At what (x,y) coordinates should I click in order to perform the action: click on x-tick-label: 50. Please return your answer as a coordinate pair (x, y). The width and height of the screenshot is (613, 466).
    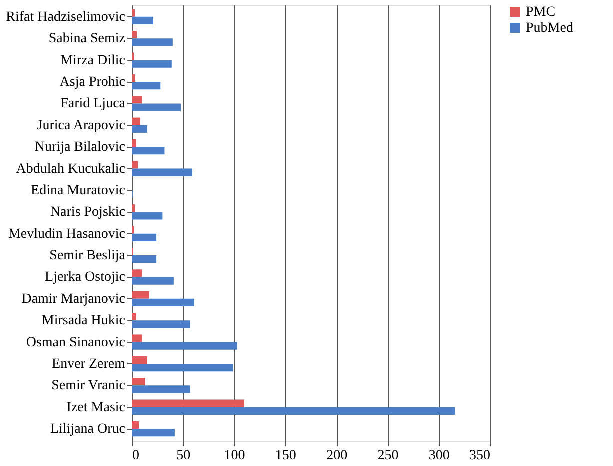
    Looking at the image, I should click on (183, 456).